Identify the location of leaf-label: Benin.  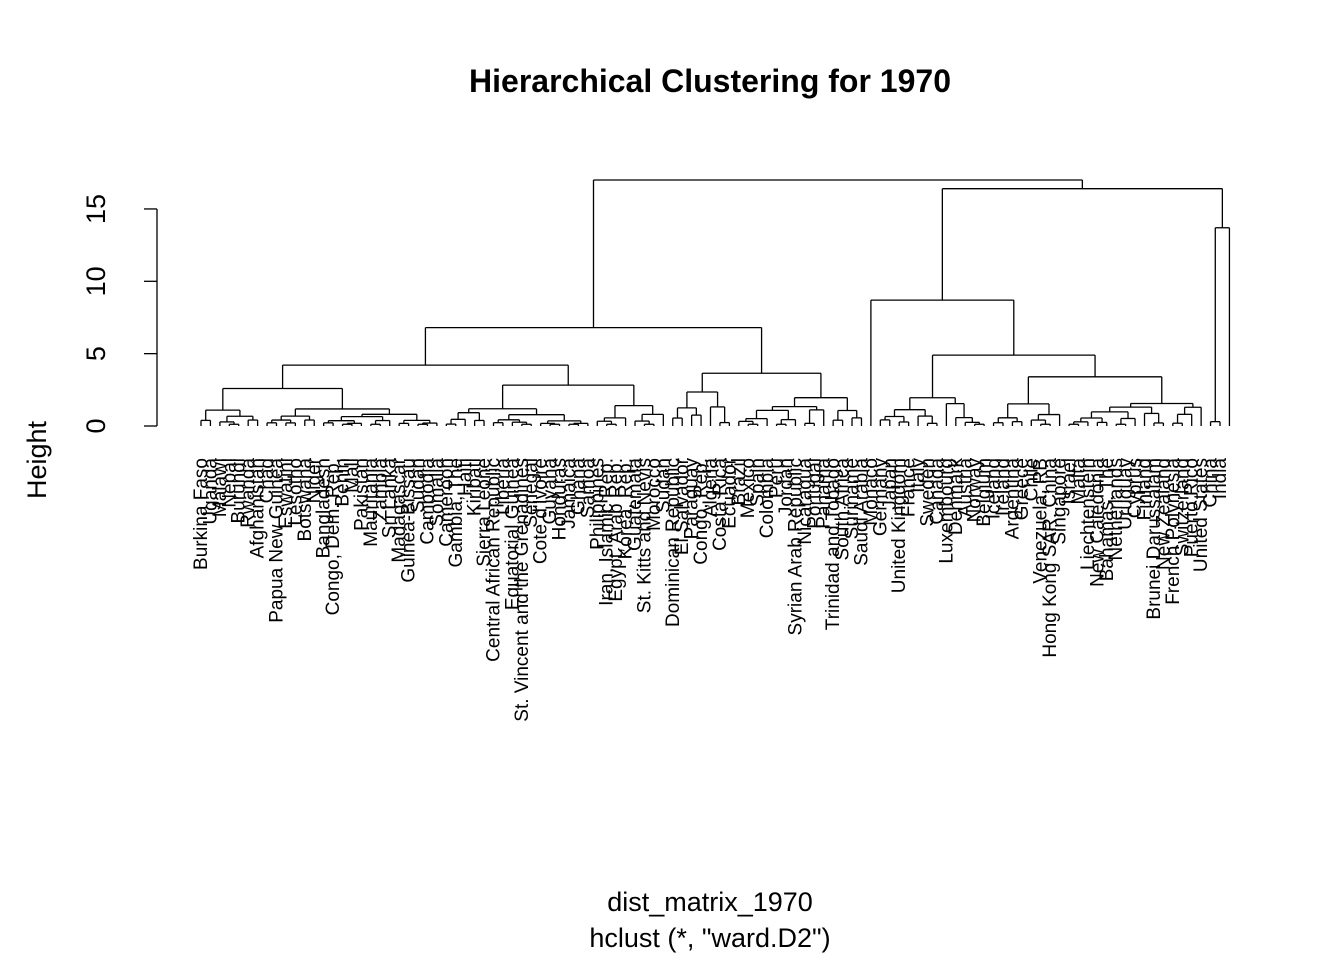
(343, 482).